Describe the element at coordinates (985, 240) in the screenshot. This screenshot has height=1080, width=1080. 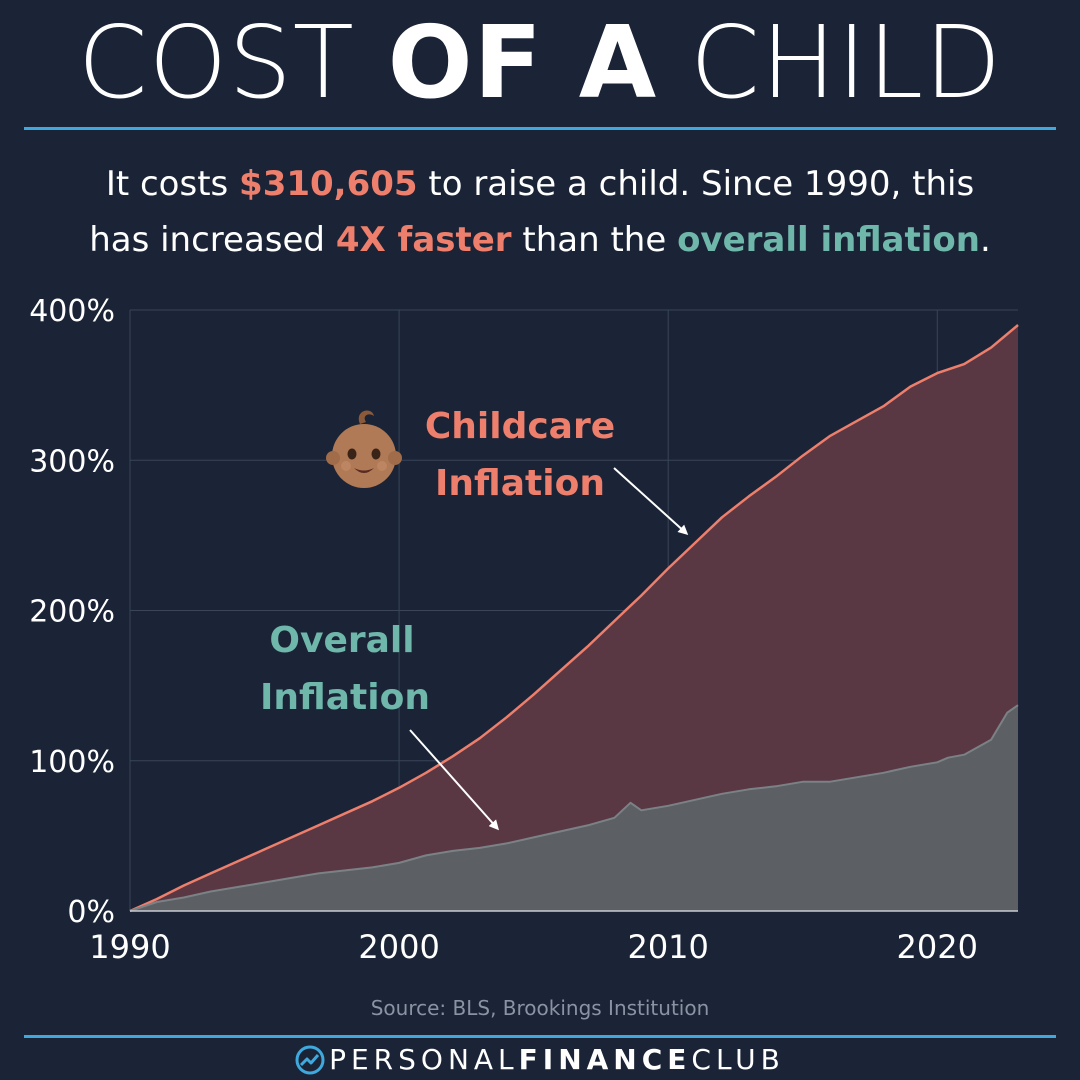
I see `subtitle-text-5: .` at that location.